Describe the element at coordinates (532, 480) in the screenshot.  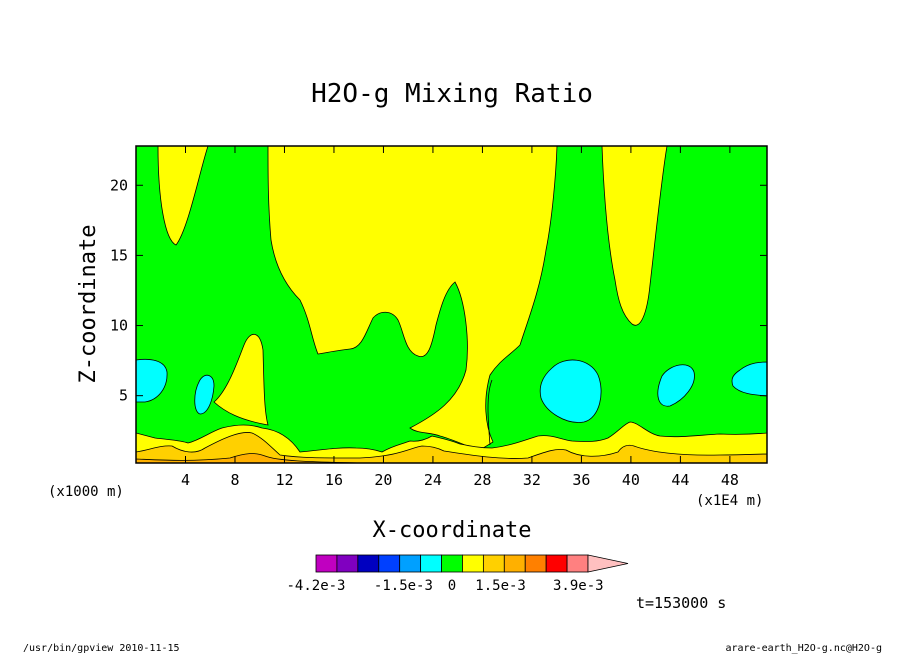
I see `x-tick-label: 32` at that location.